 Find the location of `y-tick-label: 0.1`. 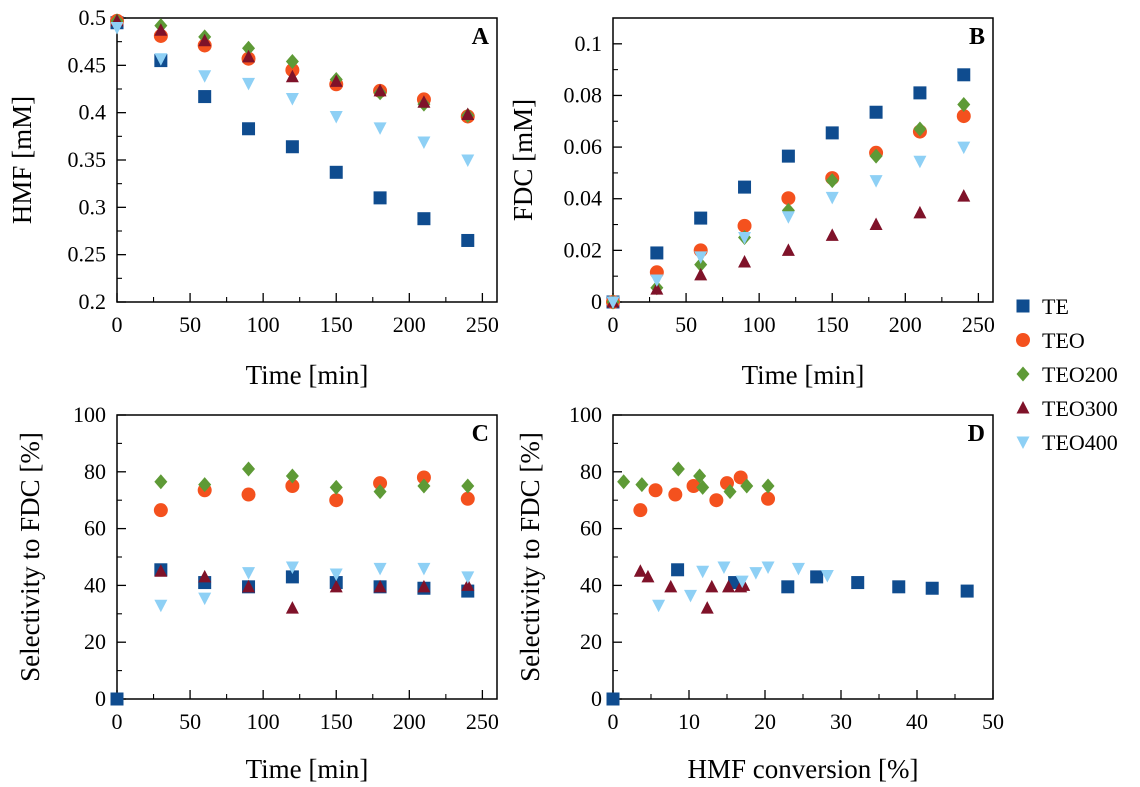

y-tick-label: 0.1 is located at coordinates (589, 43).